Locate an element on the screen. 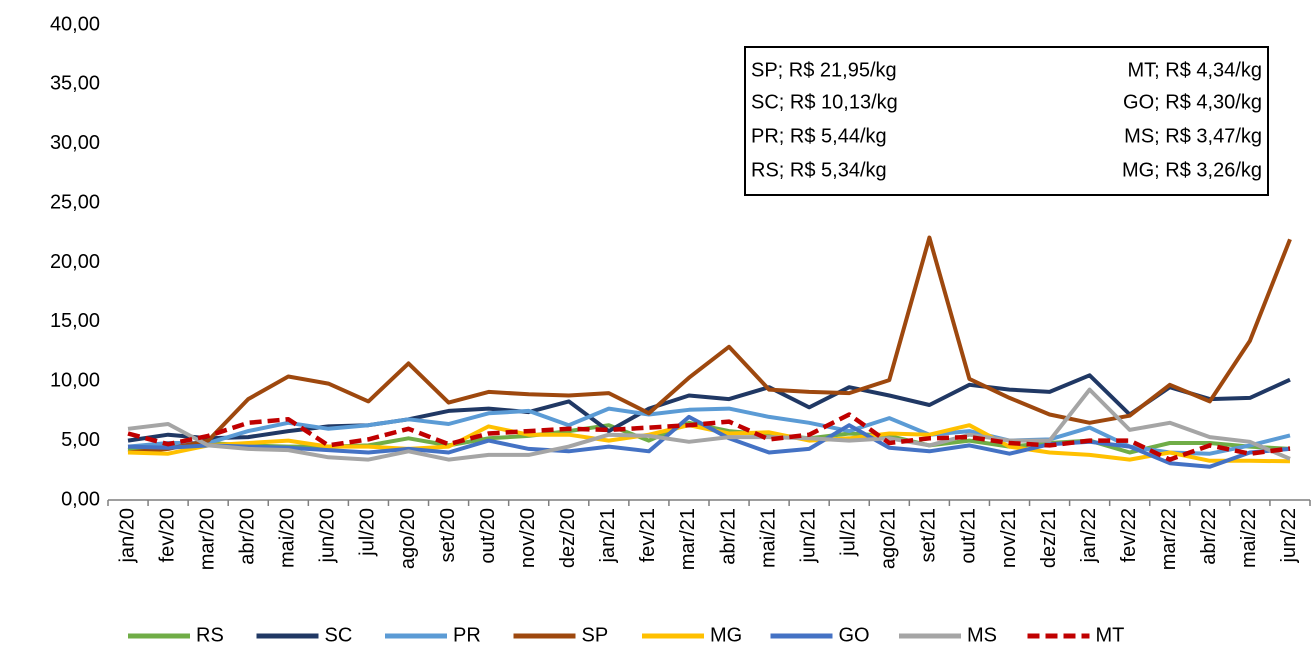 This screenshot has height=648, width=1312. x-tick-label: fev/22 is located at coordinates (1129, 535).